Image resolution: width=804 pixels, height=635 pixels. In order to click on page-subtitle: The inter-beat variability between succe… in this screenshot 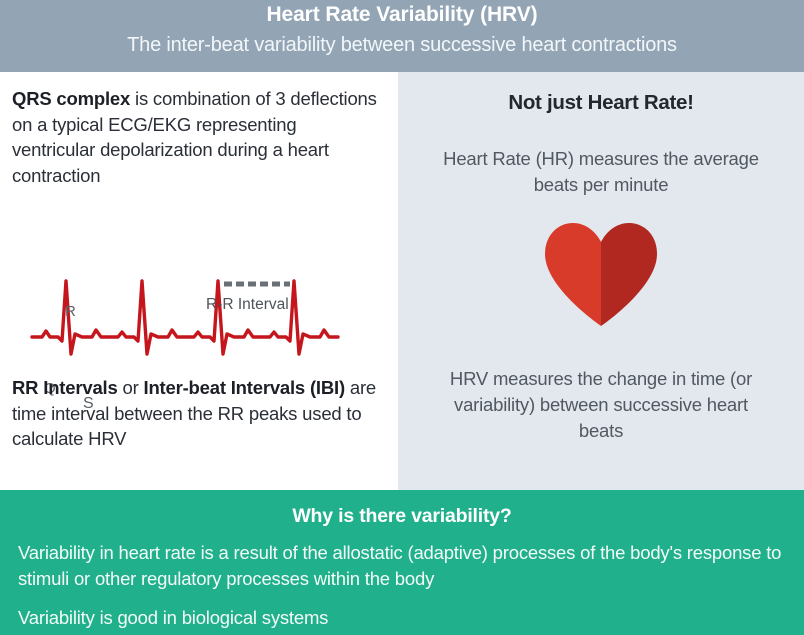, I will do `click(402, 45)`.